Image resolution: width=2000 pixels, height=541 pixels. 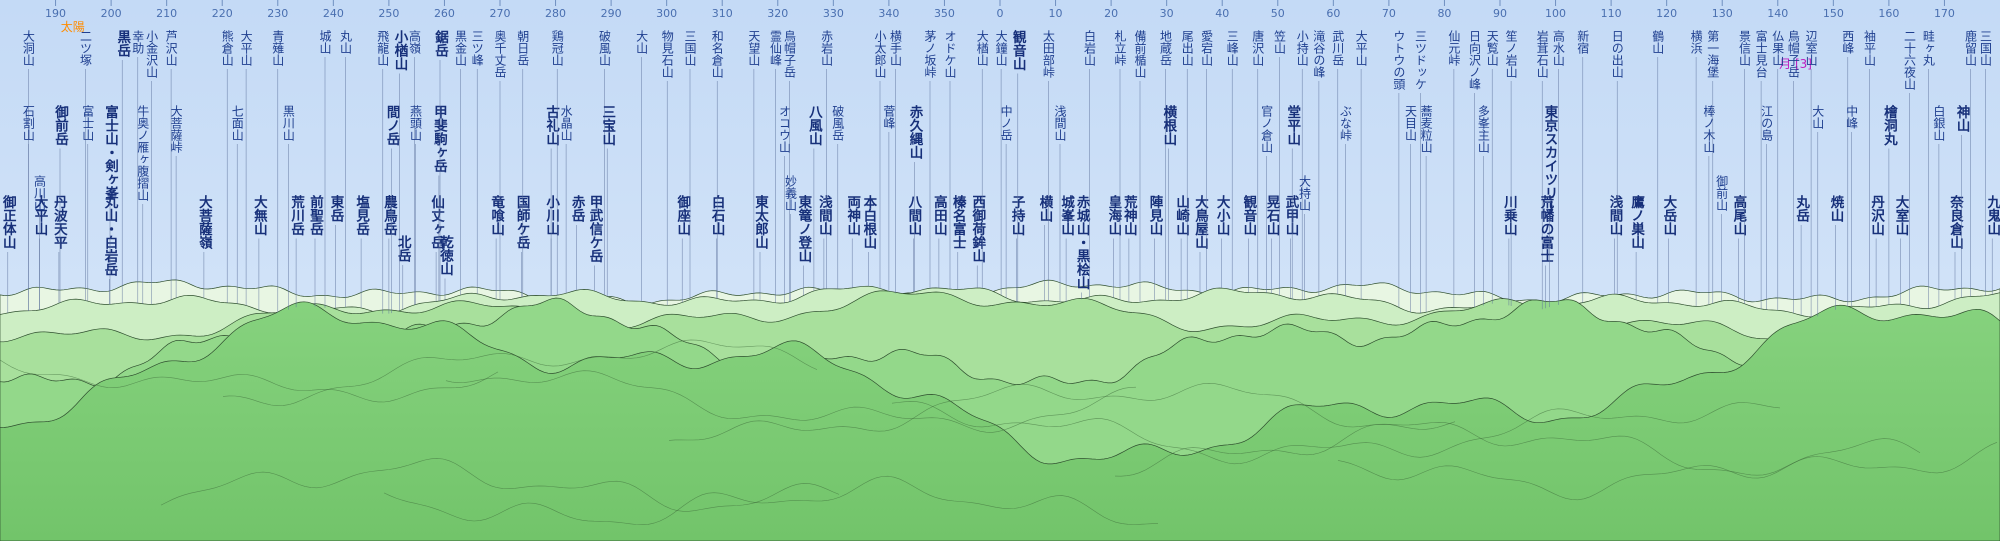 What do you see at coordinates (1166, 48) in the screenshot?
I see `peak-label: 地蔵岳` at bounding box center [1166, 48].